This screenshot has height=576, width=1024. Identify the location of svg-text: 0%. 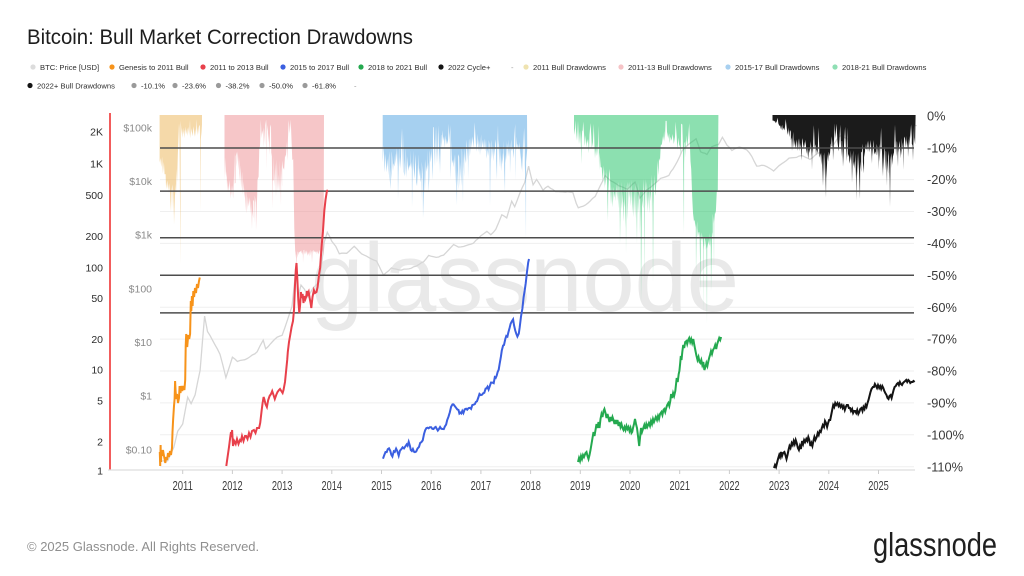
(936, 115).